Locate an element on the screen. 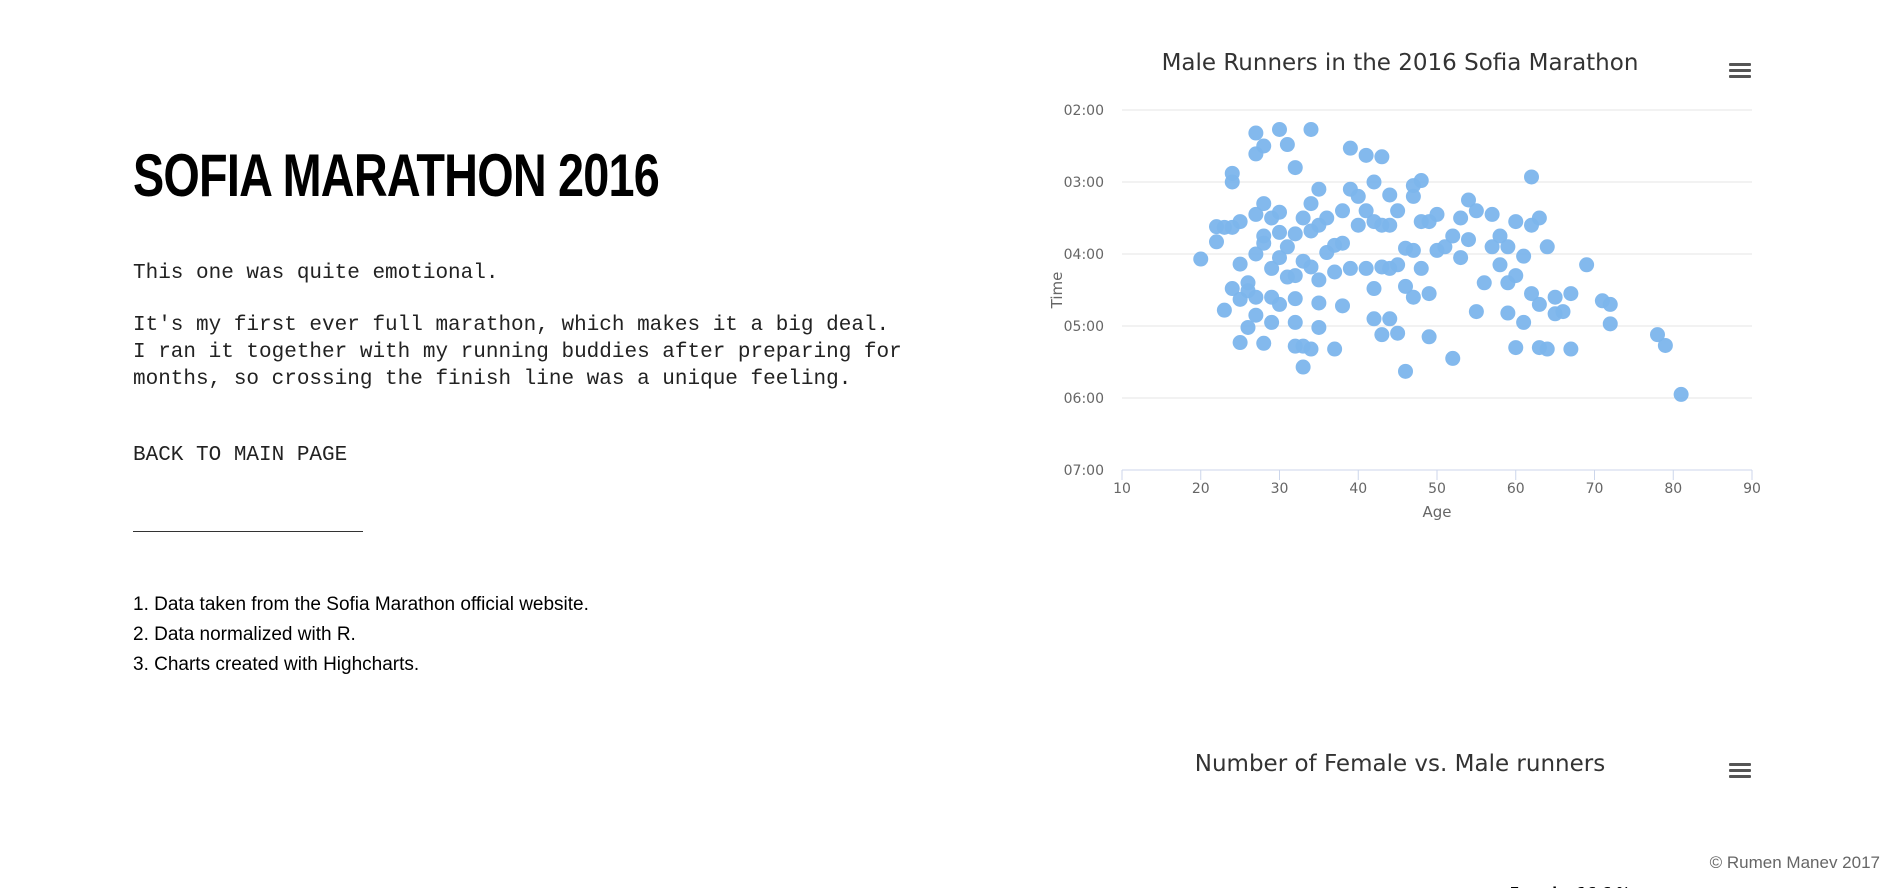  x-axis-label: Age is located at coordinates (1436, 512).